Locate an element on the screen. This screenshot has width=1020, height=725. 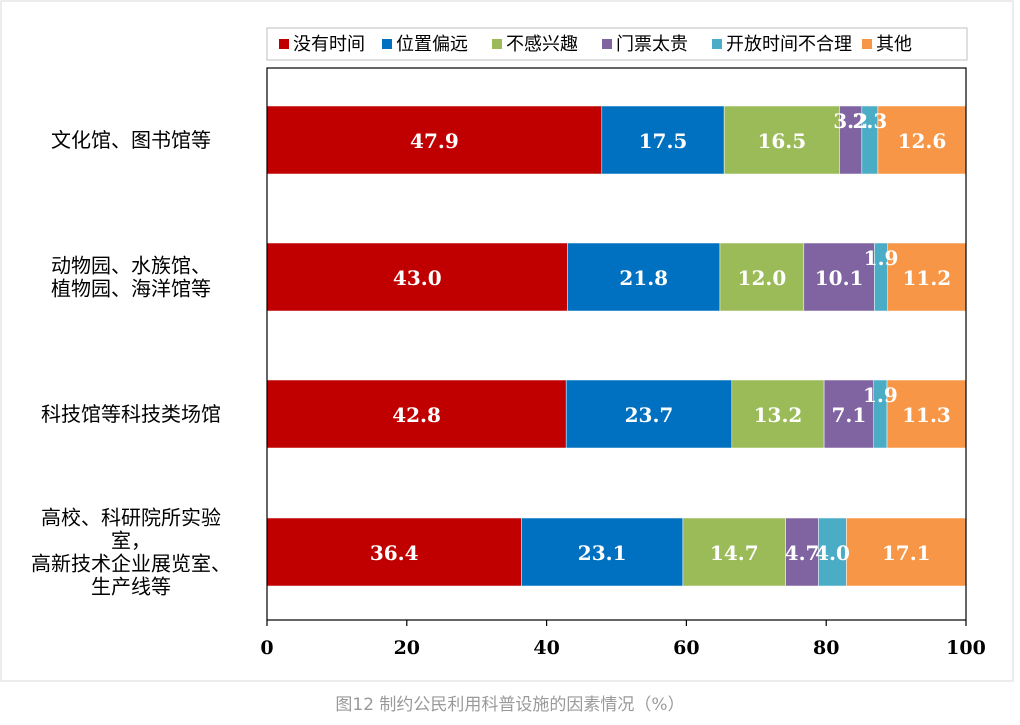
data-label: 21.8 is located at coordinates (643, 278).